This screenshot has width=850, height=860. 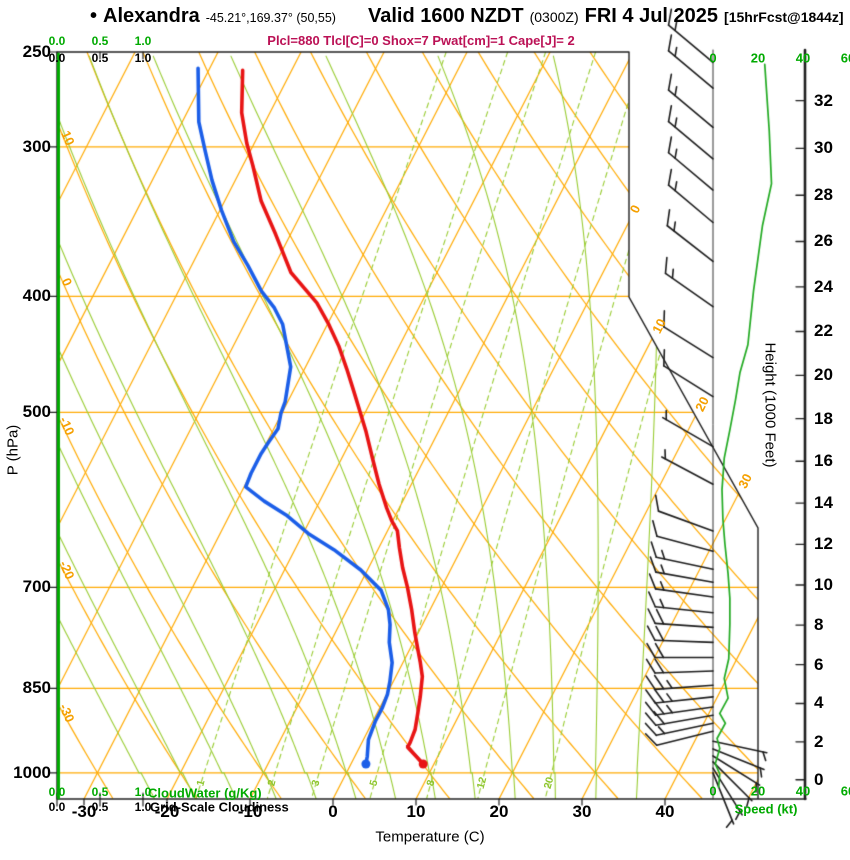 What do you see at coordinates (819, 703) in the screenshot?
I see `height-tick-label: 4` at bounding box center [819, 703].